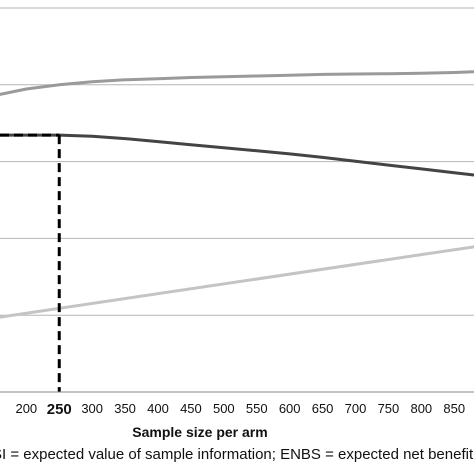 This screenshot has height=474, width=474. Describe the element at coordinates (92, 408) in the screenshot. I see `x-tick-label: 300` at that location.